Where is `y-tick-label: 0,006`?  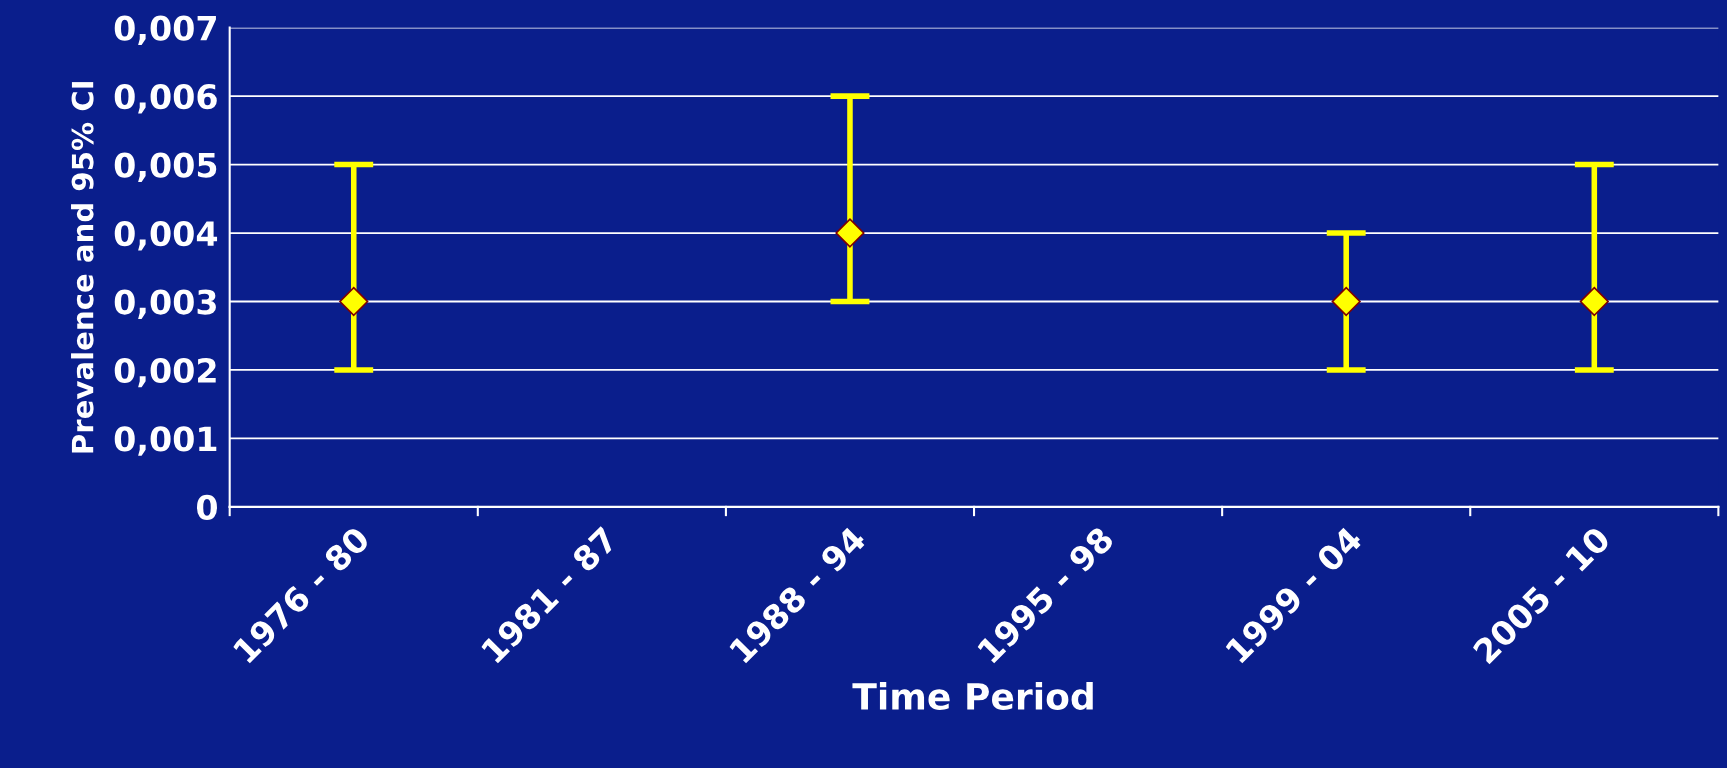 y-tick-label: 0,006 is located at coordinates (165, 99).